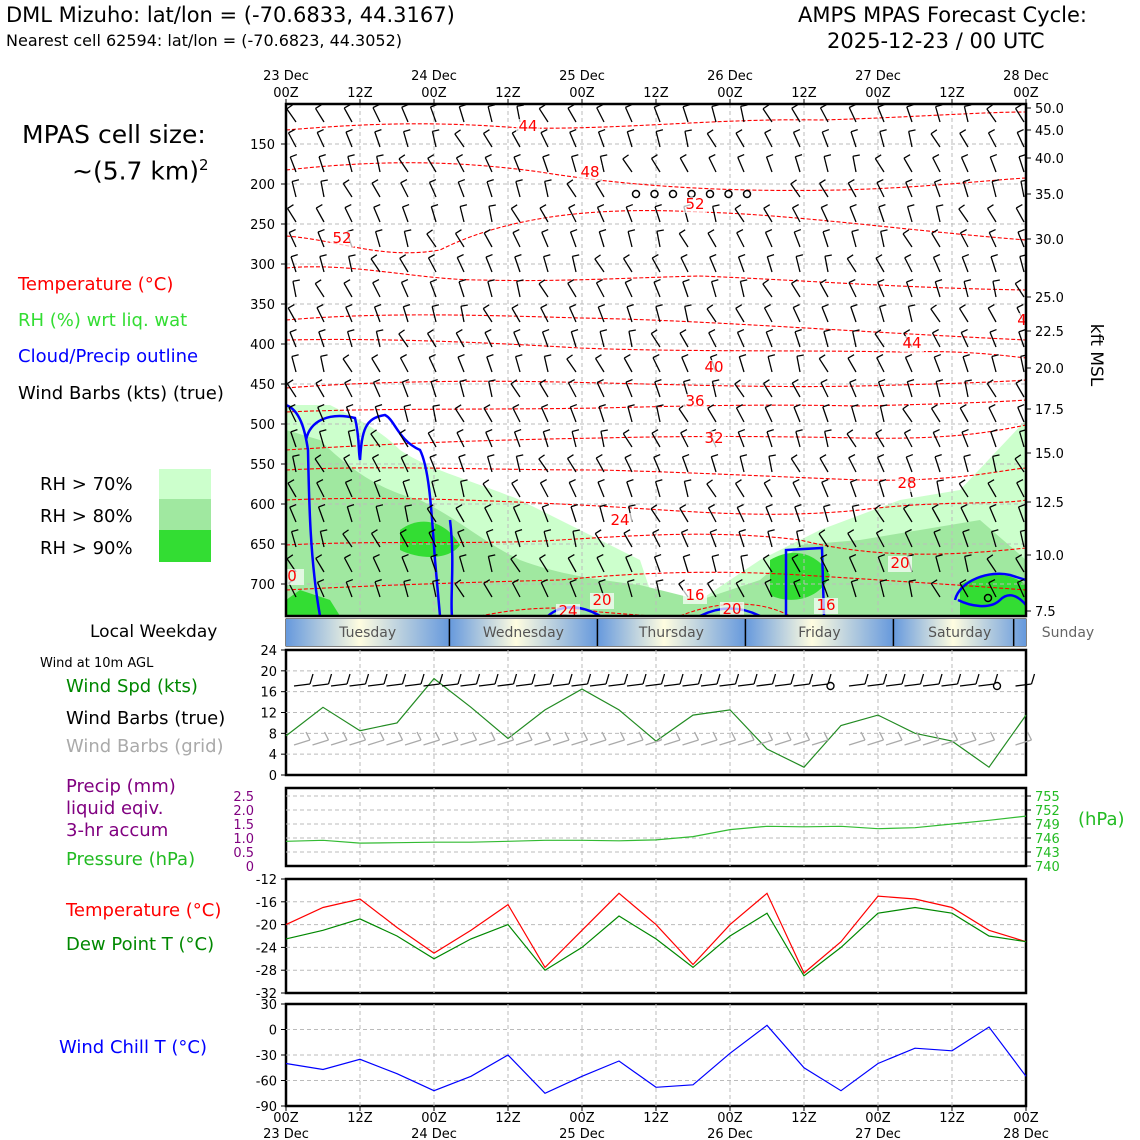  Describe the element at coordinates (273, 776) in the screenshot. I see `wind-panel-tick-label: 0` at that location.